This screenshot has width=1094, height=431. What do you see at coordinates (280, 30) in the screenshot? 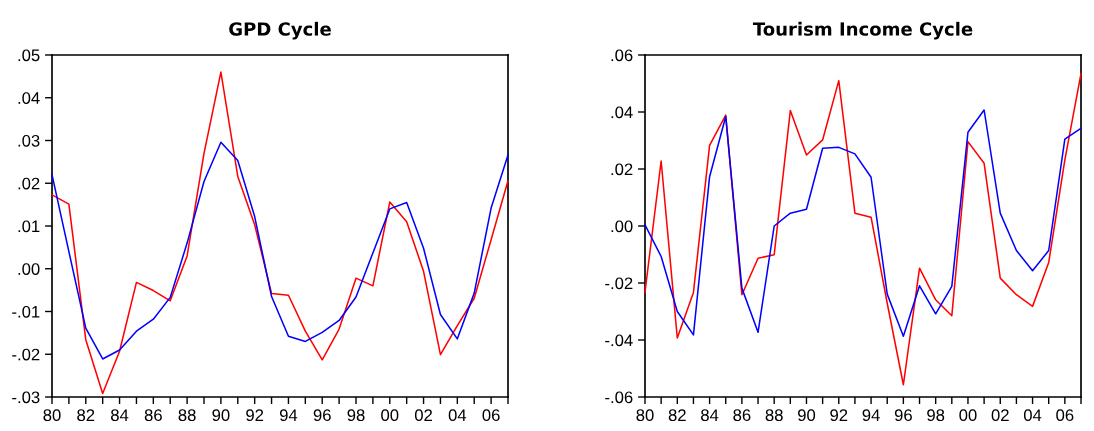
I see `chart-title: GPD Cycle` at bounding box center [280, 30].